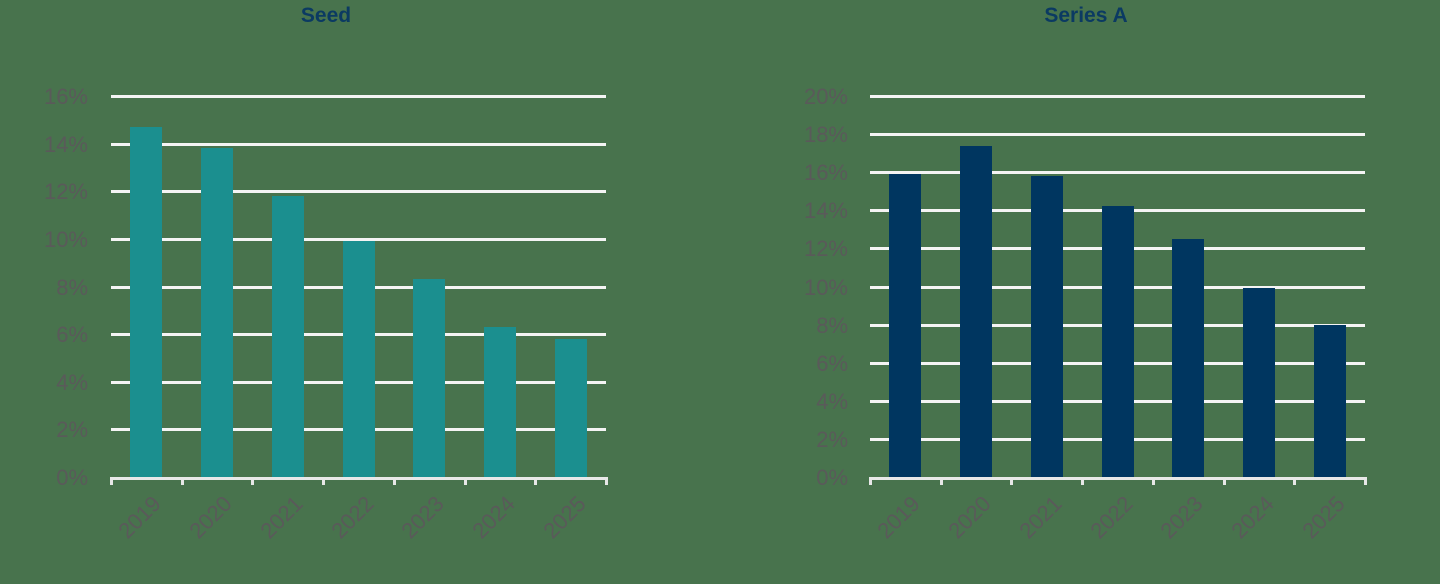  What do you see at coordinates (825, 135) in the screenshot?
I see `y-axis-tick-label: 18%` at bounding box center [825, 135].